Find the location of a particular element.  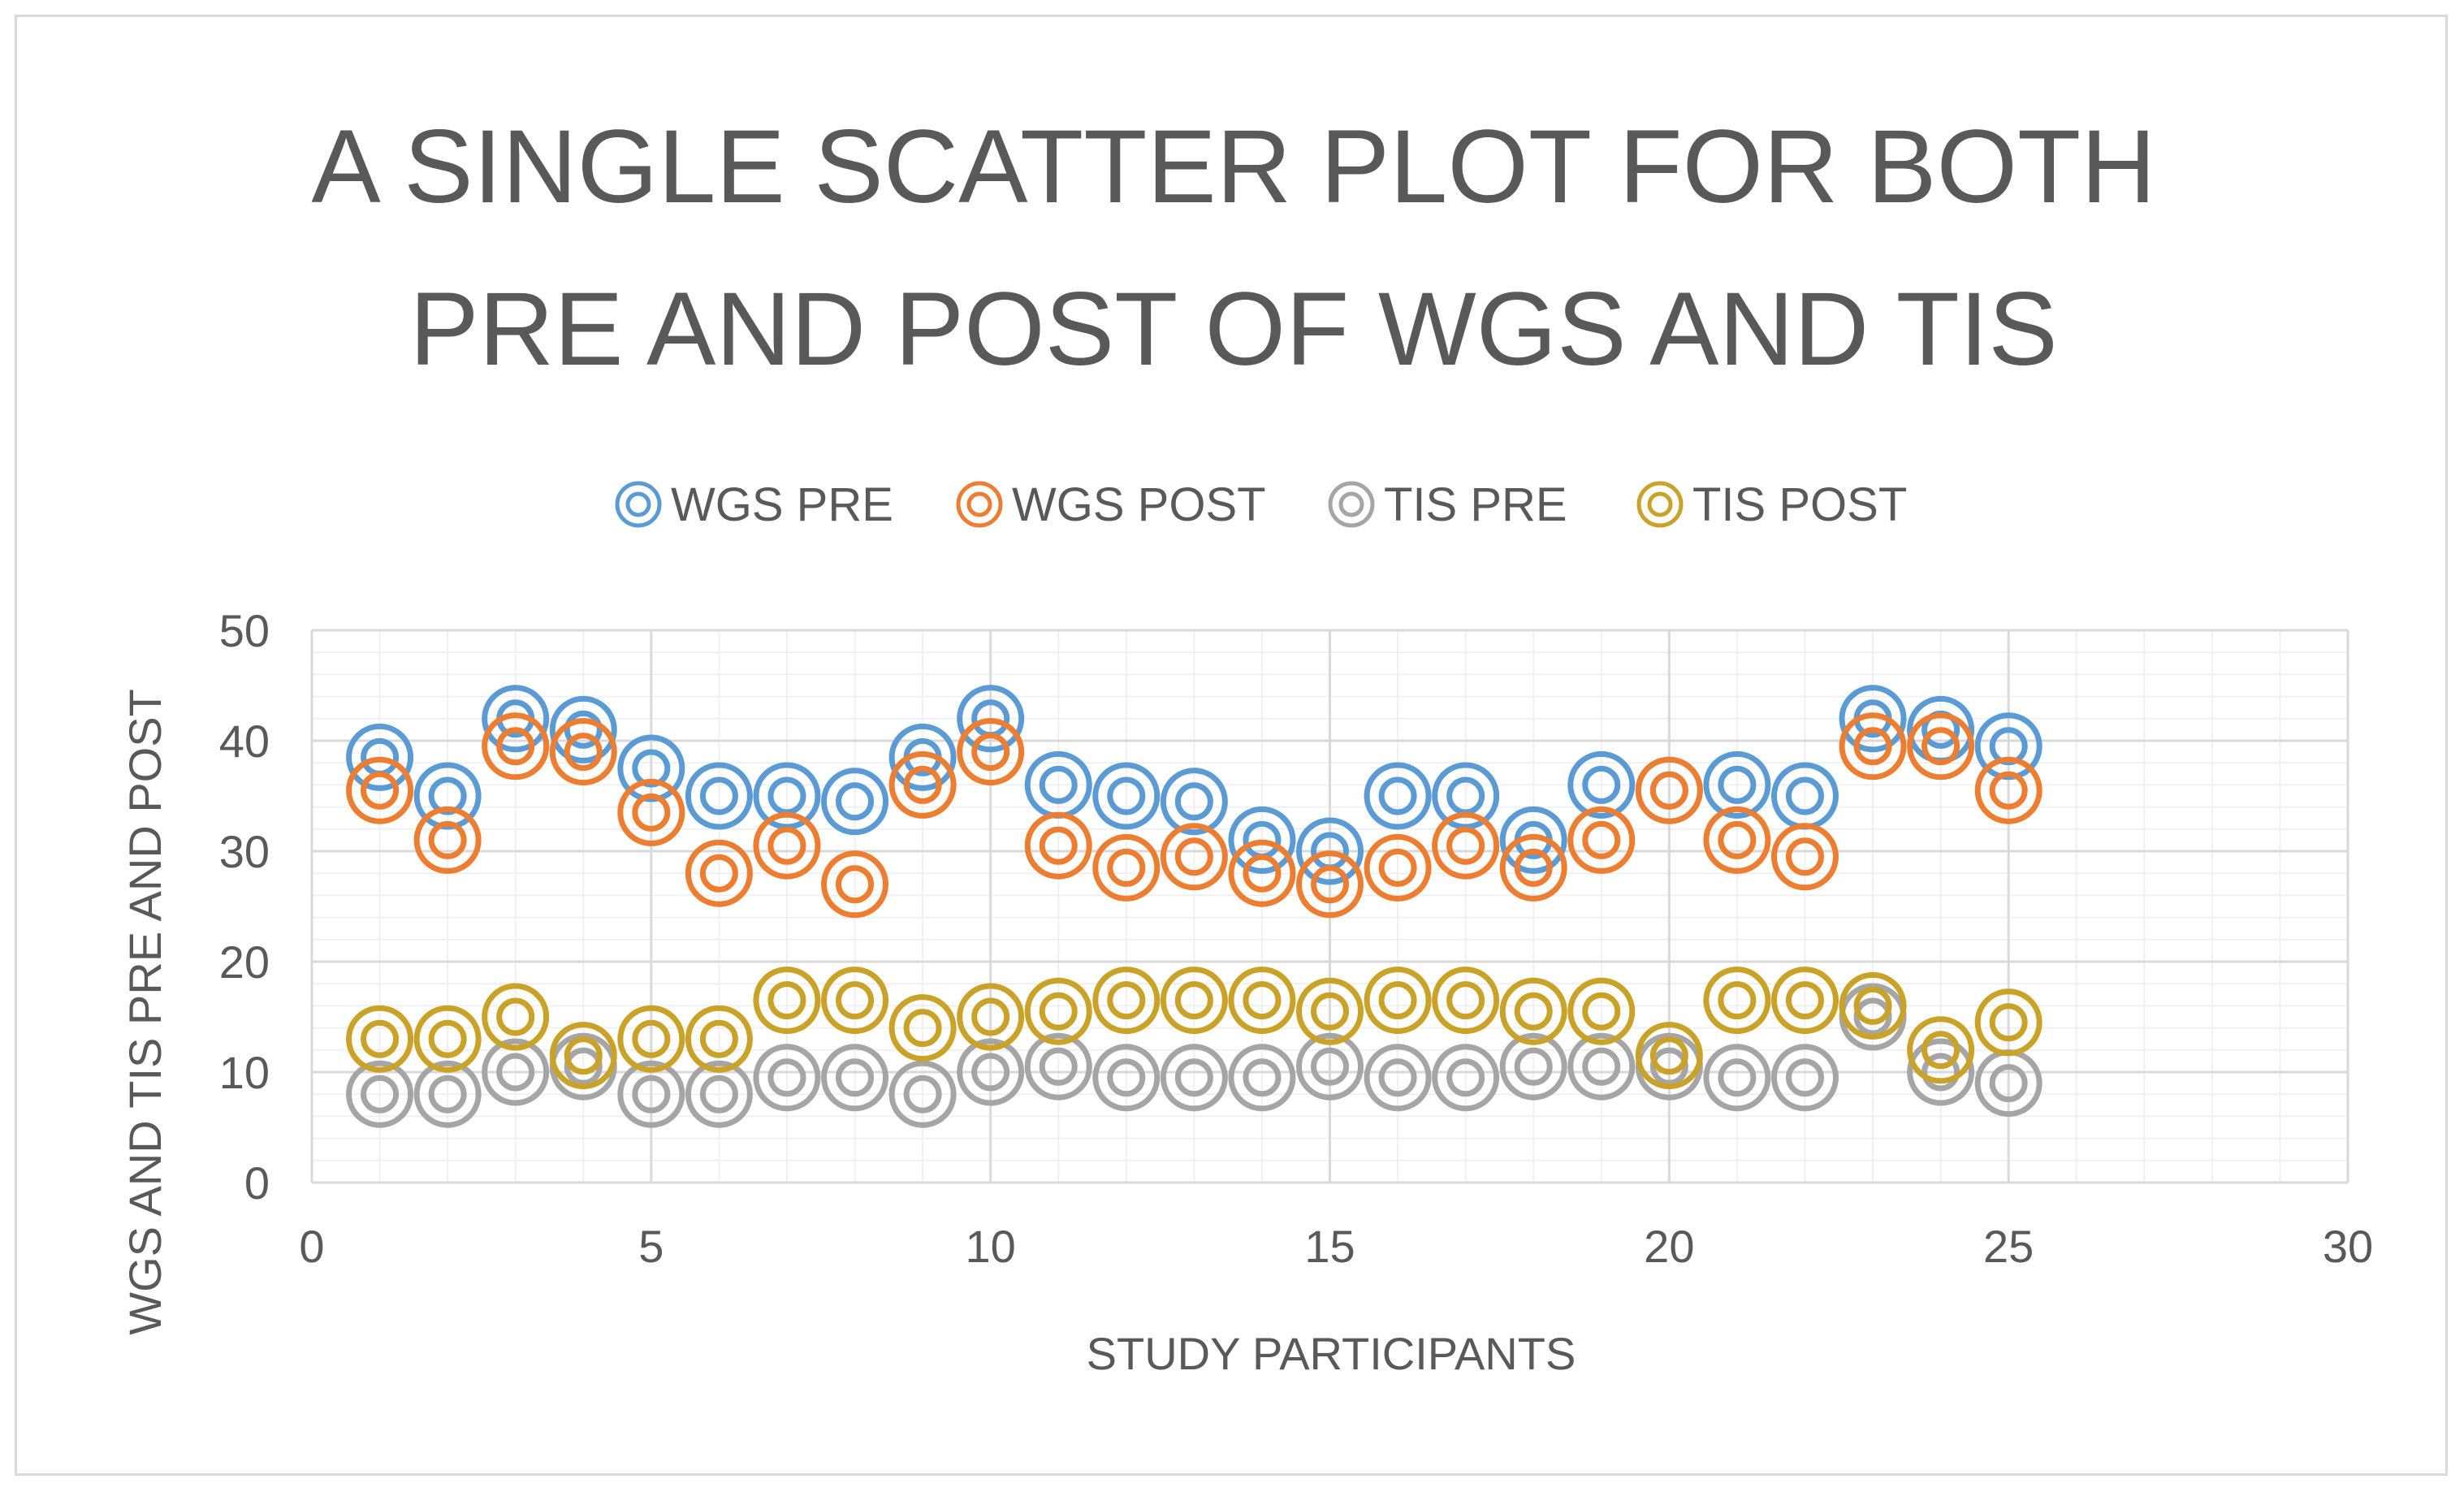

legend-item: TIS PRE is located at coordinates (1447, 504).